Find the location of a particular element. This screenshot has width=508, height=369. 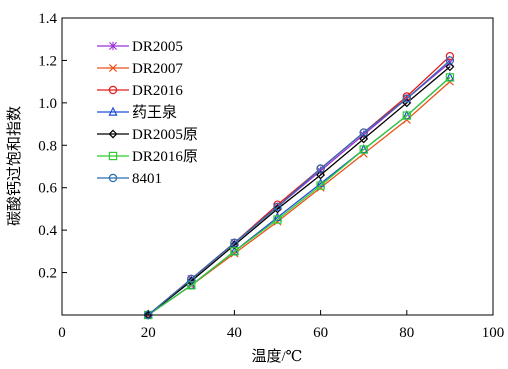

legend-label-5: DR2016原 is located at coordinates (165, 157).